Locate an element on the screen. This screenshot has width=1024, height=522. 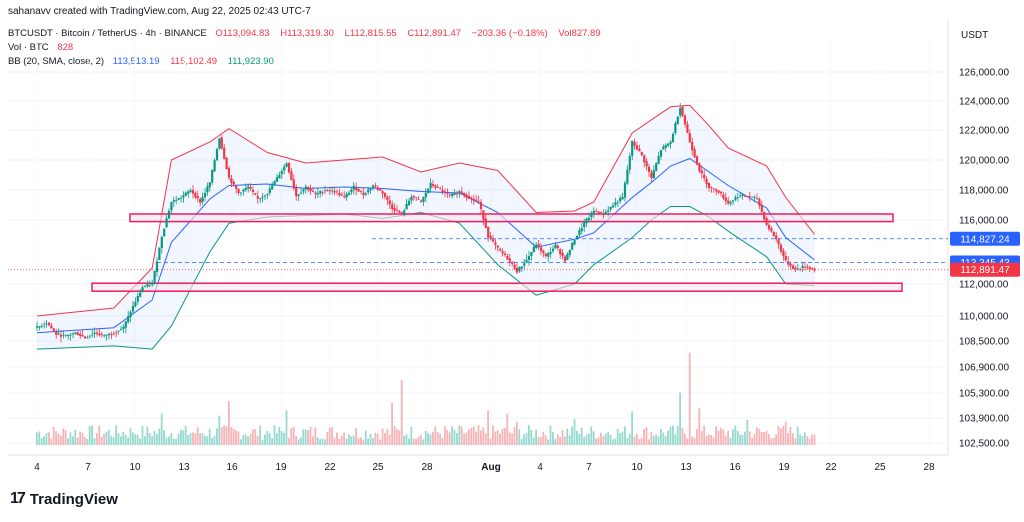
legend-high: H113,319.30 is located at coordinates (307, 33).